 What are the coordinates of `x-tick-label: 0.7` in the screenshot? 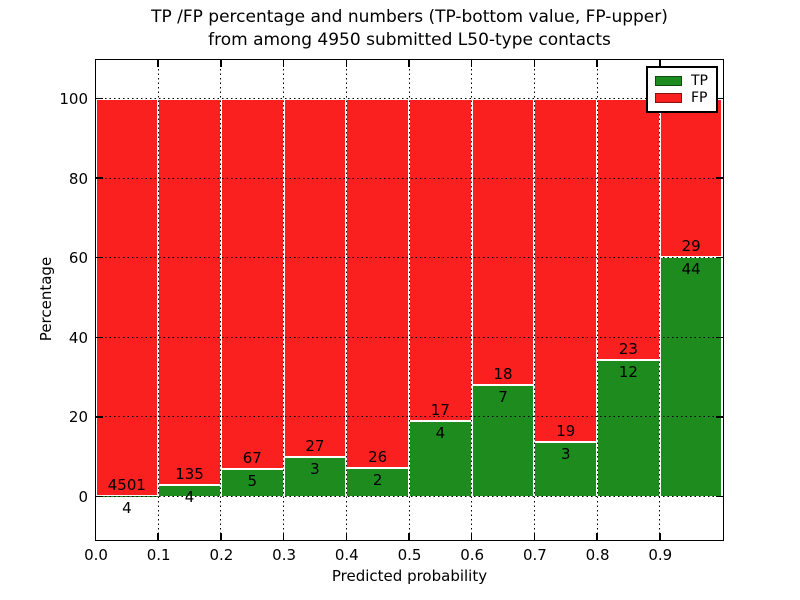 It's located at (534, 555).